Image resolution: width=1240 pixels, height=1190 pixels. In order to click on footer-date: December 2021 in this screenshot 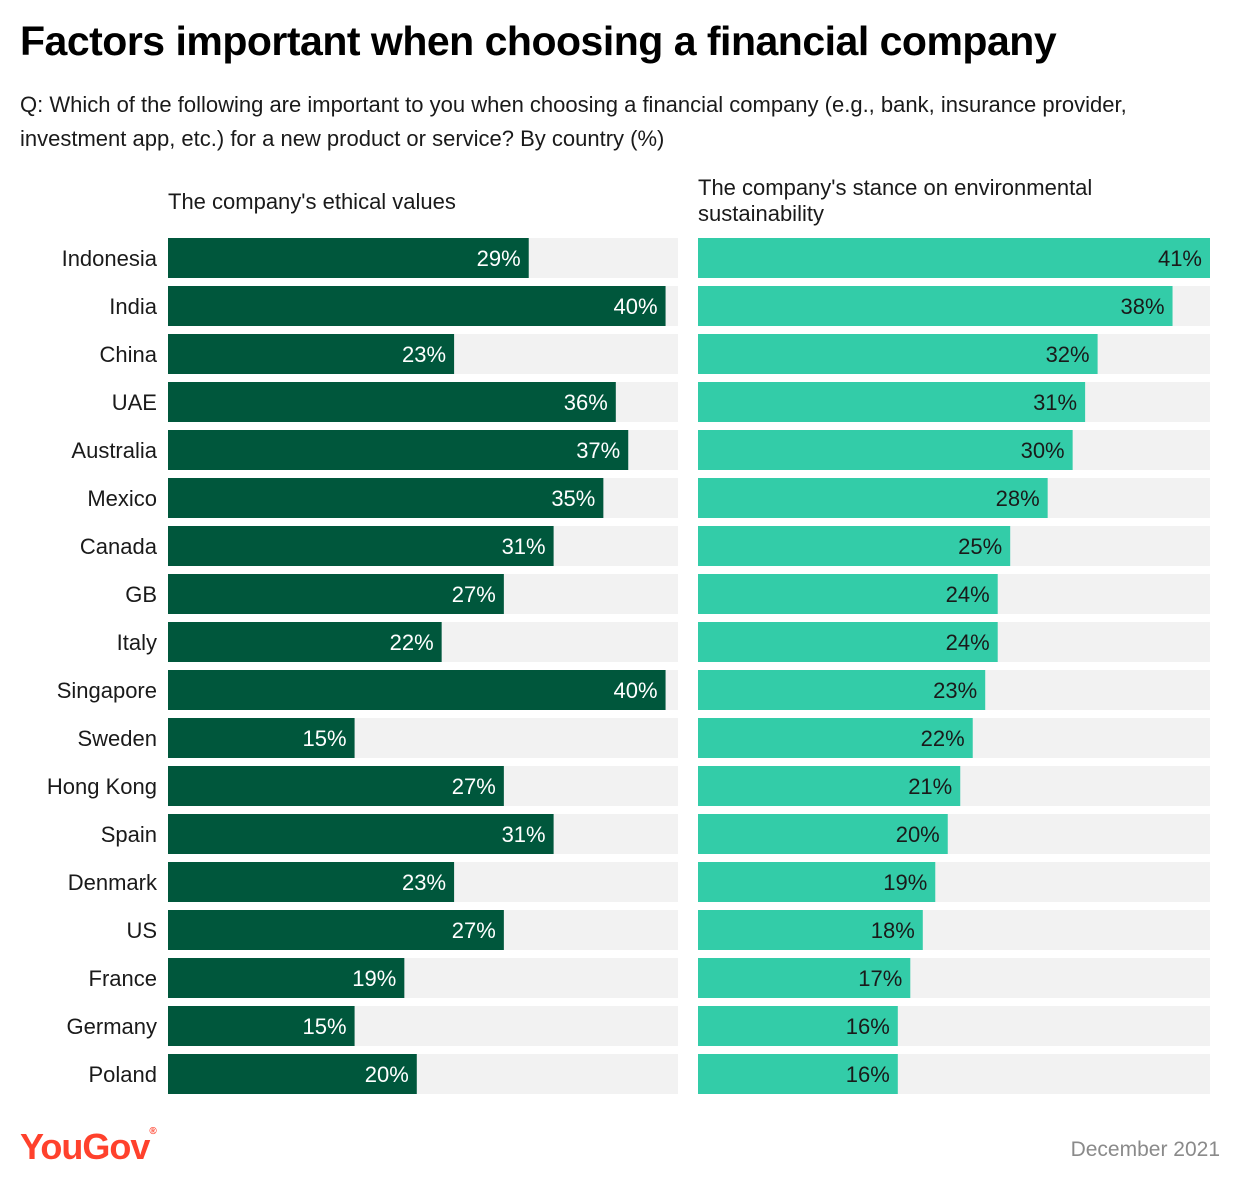, I will do `click(1145, 1149)`.